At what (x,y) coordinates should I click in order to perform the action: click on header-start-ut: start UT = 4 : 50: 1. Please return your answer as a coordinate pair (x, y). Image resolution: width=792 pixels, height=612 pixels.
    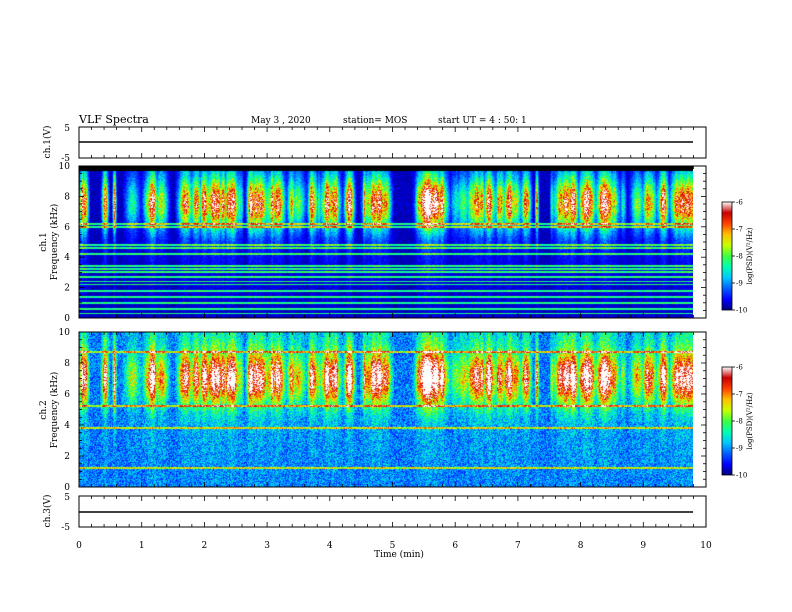
    Looking at the image, I should click on (482, 121).